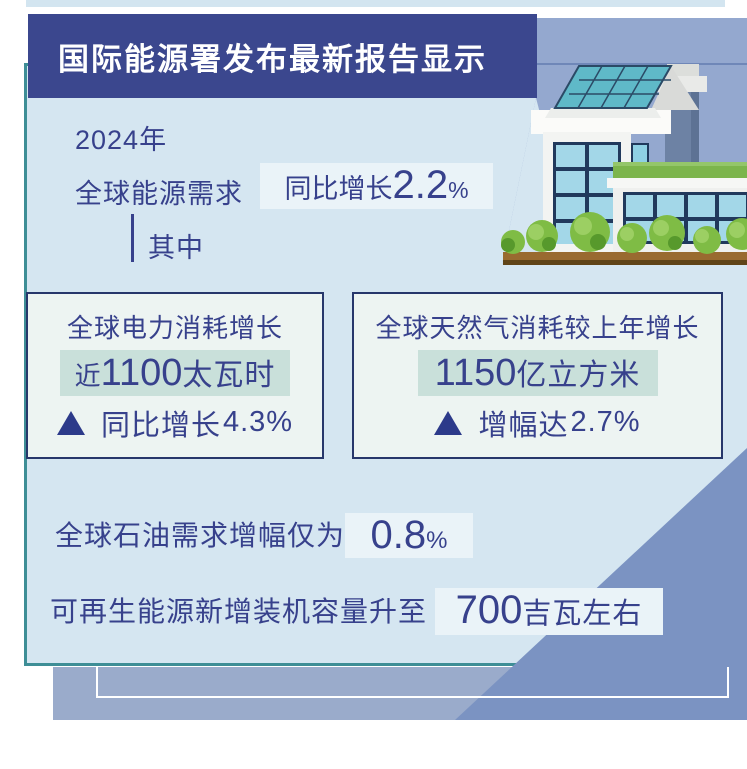 Image resolution: width=747 pixels, height=769 pixels. What do you see at coordinates (437, 540) in the screenshot?
I see `oil-unit: %` at bounding box center [437, 540].